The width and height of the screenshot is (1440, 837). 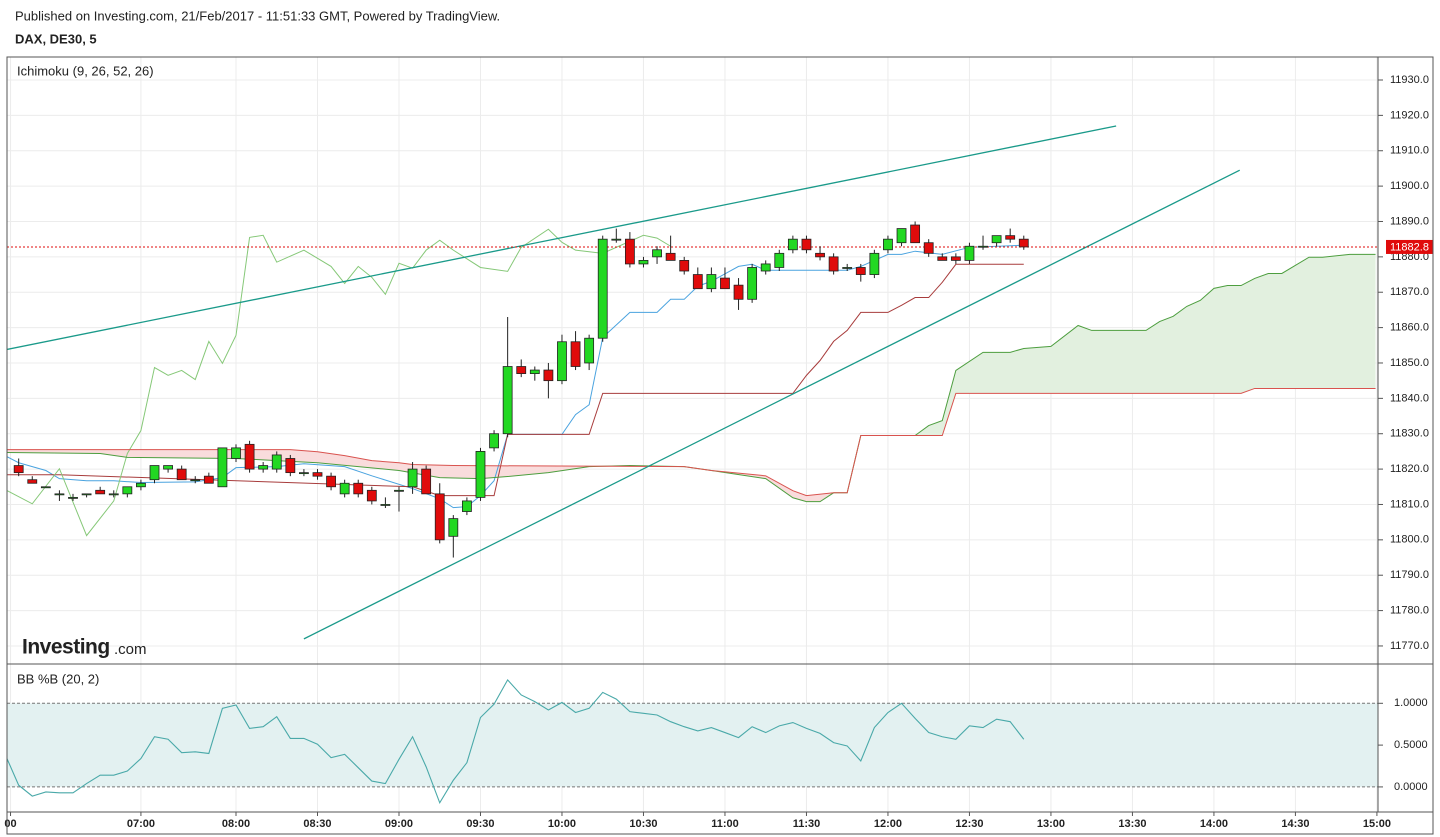 I want to click on y-tick-label: 11820.0, so click(x=1409, y=469).